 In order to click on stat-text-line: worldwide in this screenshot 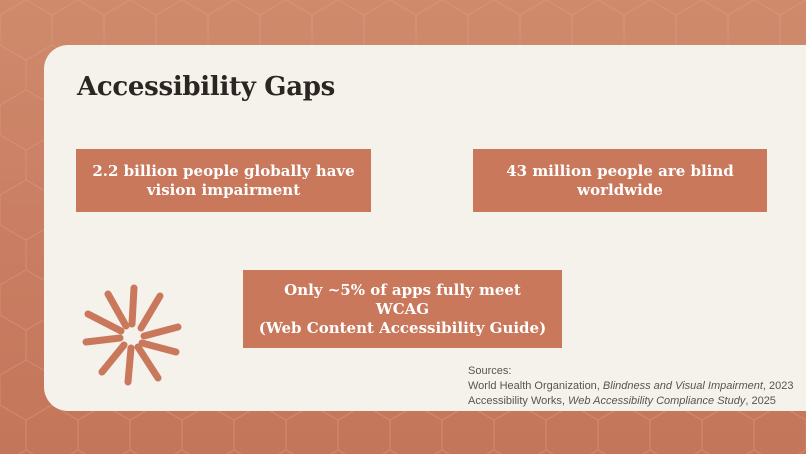, I will do `click(620, 189)`.